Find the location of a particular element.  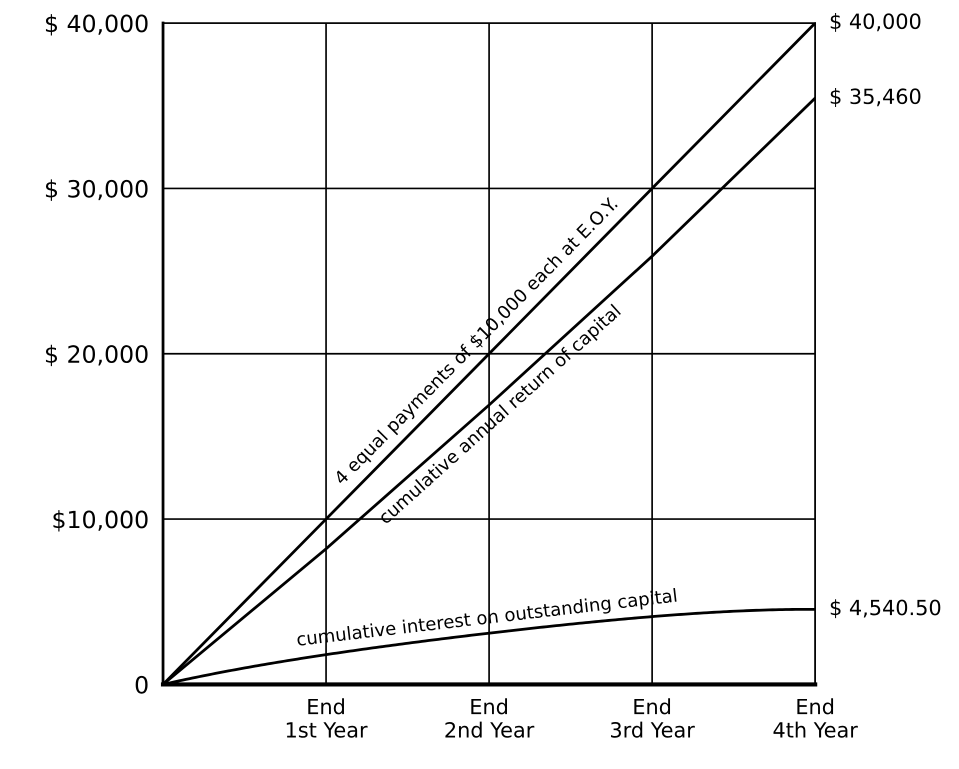

data-label: $ 4,540.50 is located at coordinates (885, 608).